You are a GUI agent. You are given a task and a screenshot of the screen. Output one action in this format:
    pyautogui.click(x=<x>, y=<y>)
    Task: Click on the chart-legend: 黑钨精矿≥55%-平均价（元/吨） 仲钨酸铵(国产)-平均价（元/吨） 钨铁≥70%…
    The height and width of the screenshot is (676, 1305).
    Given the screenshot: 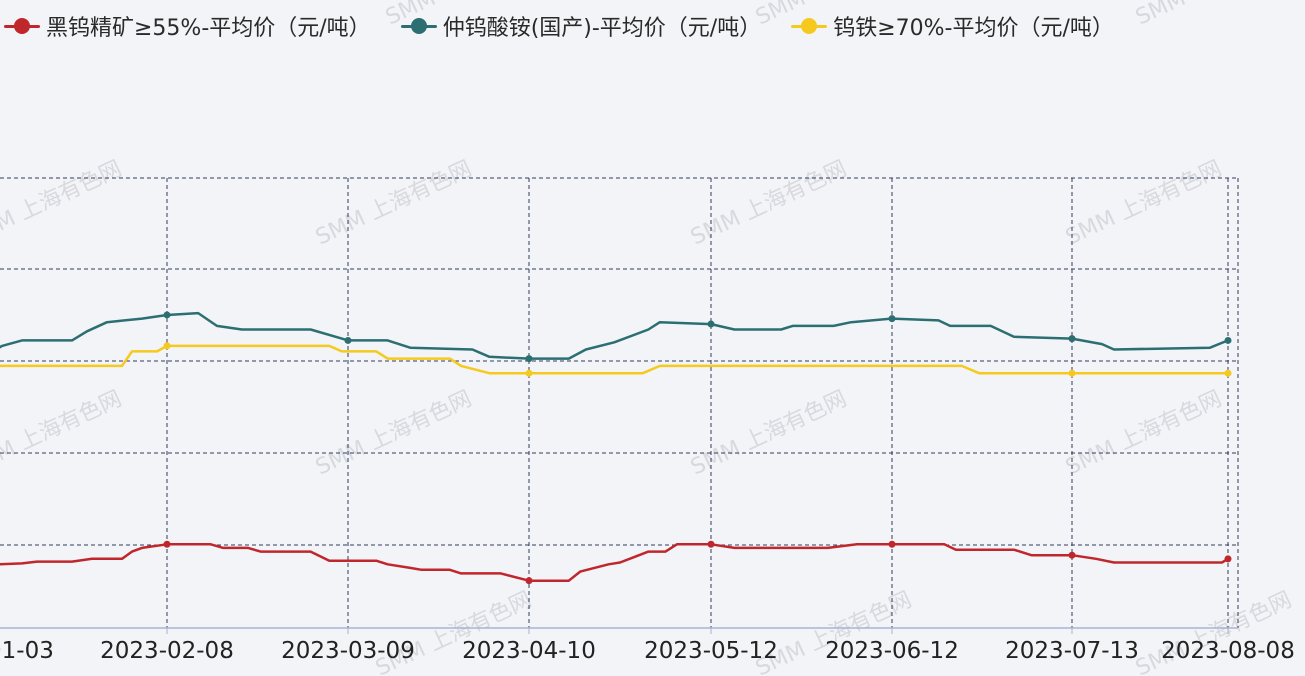 What is the action you would take?
    pyautogui.click(x=572, y=26)
    